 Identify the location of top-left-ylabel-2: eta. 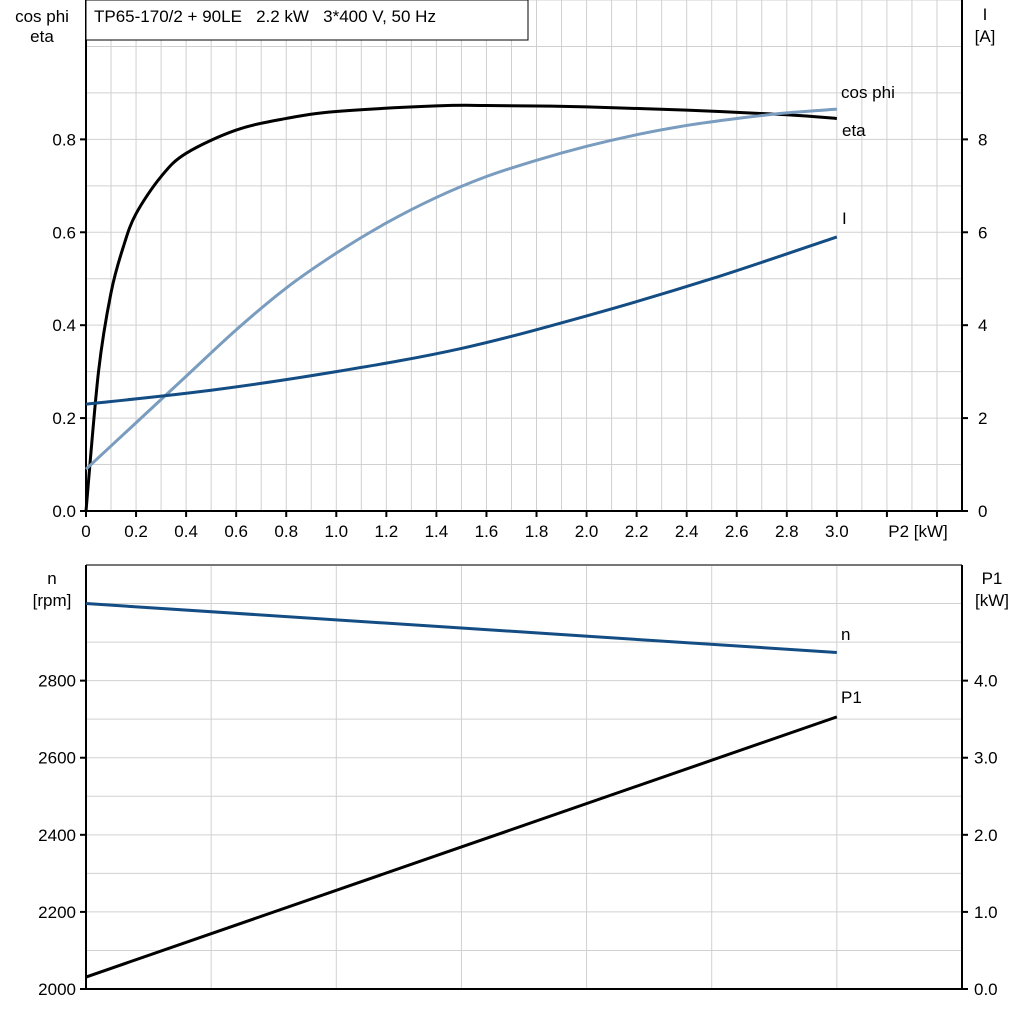
(42, 36).